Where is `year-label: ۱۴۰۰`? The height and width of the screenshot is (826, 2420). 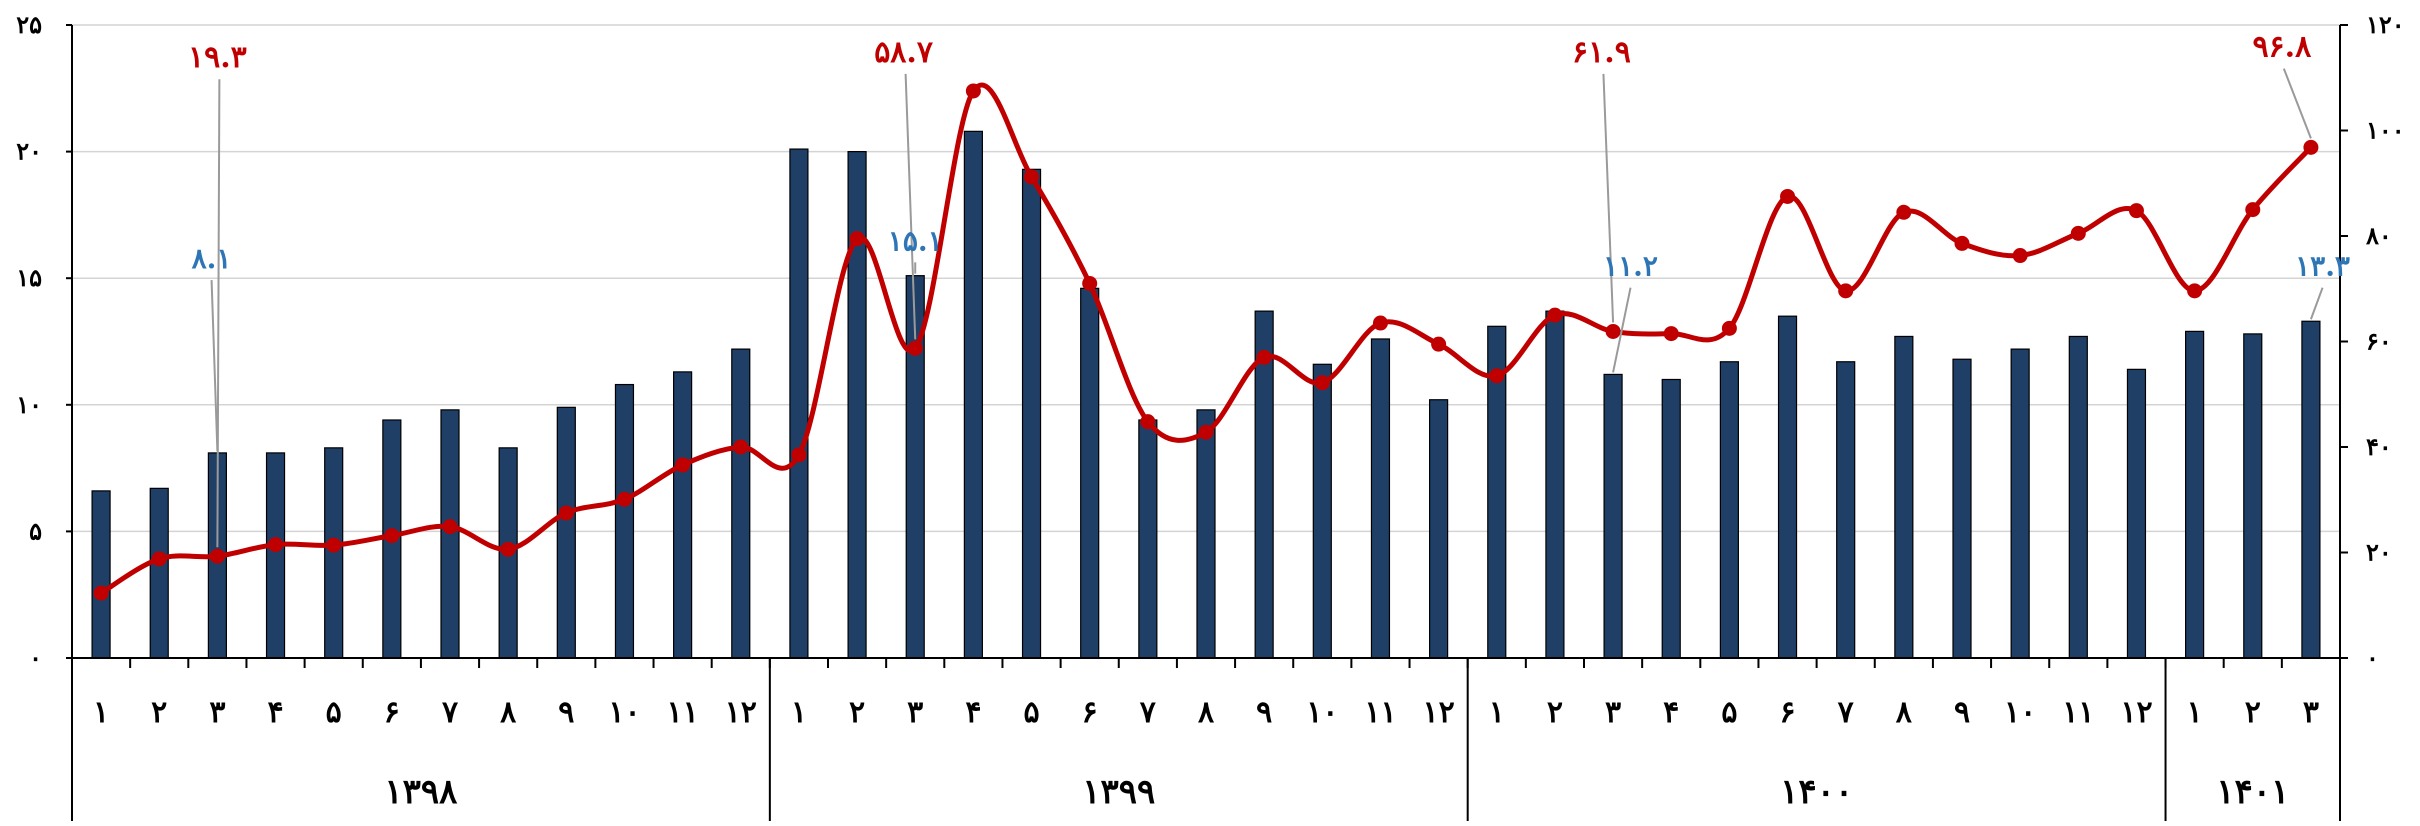 year-label: ۱۴۰۰ is located at coordinates (1816, 792).